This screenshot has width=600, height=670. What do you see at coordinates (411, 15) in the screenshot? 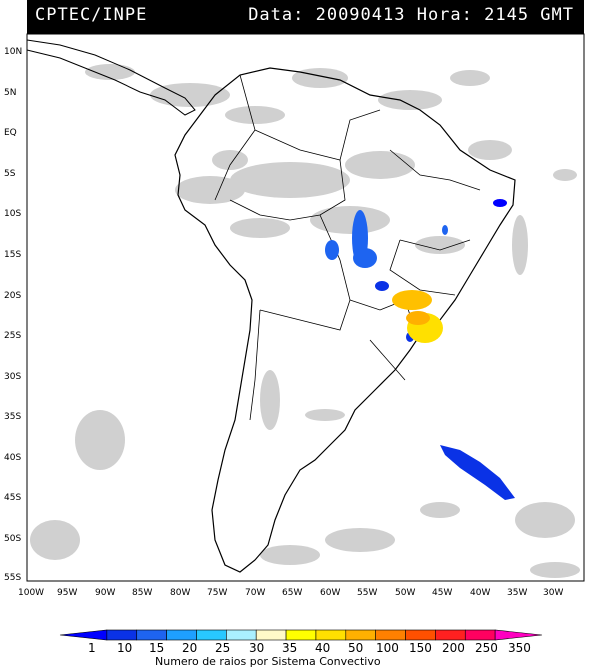
I see `header-date-time: Data: 20090413 Hora: 2145 GMT` at bounding box center [411, 15].